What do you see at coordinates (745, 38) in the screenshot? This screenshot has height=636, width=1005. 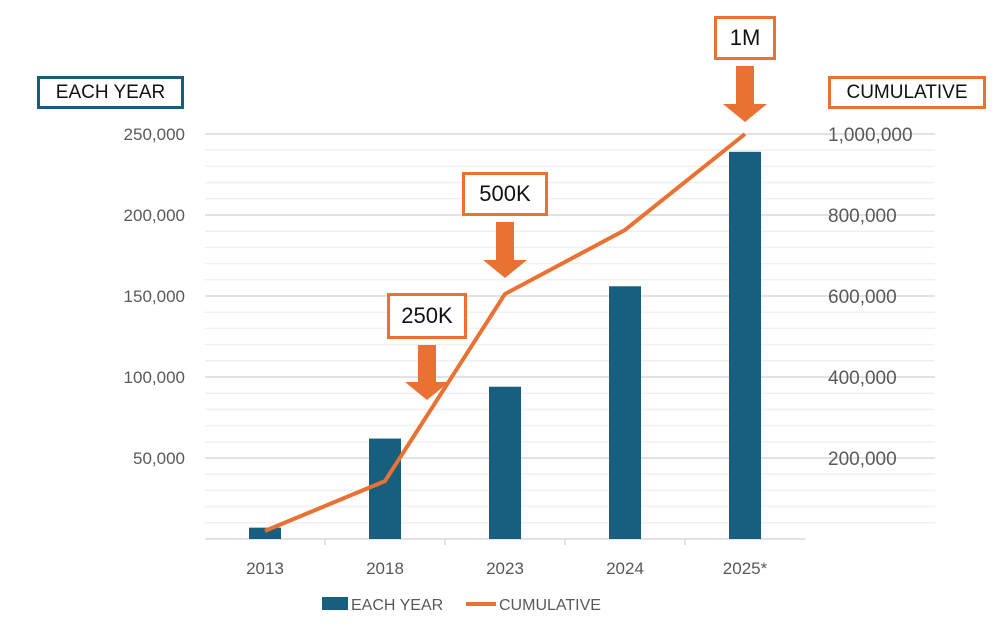 I see `annotation-label: 1M` at bounding box center [745, 38].